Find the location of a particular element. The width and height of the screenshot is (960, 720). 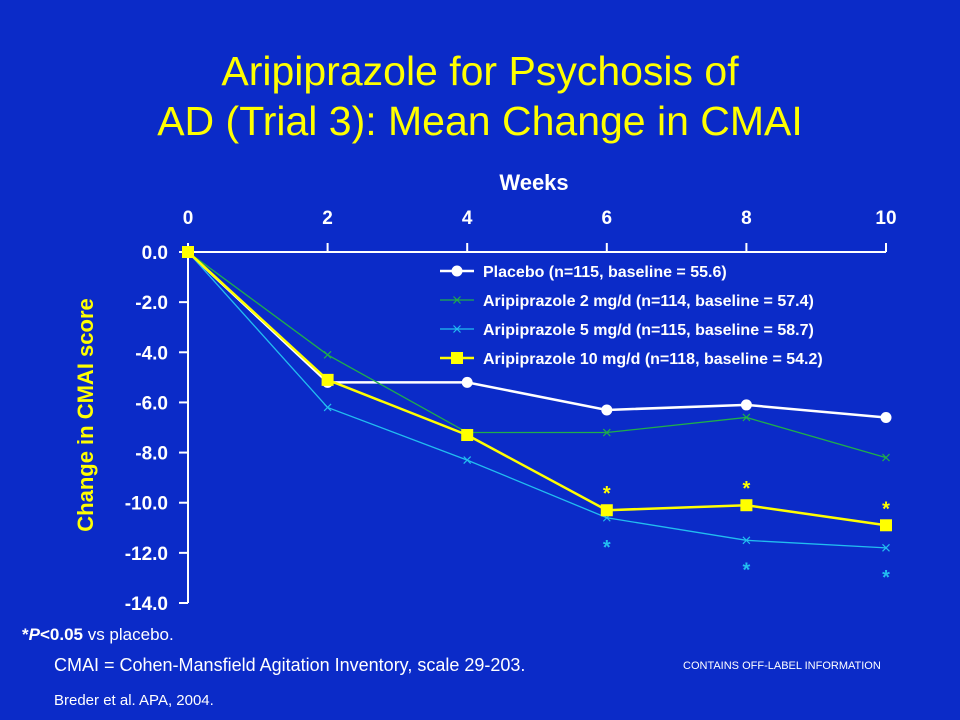

y-tick-label: -2.0 is located at coordinates (151, 303).